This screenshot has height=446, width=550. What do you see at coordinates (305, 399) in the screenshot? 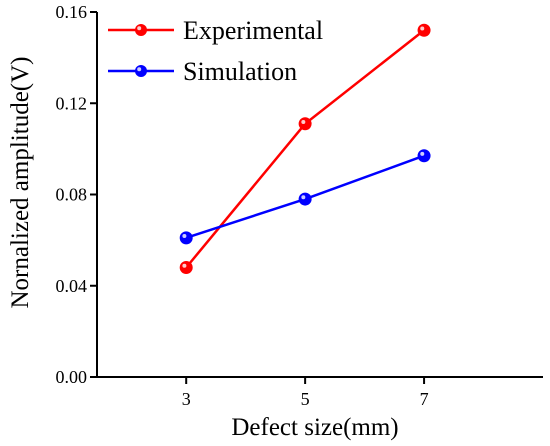
I see `x-tick-label: 5` at bounding box center [305, 399].